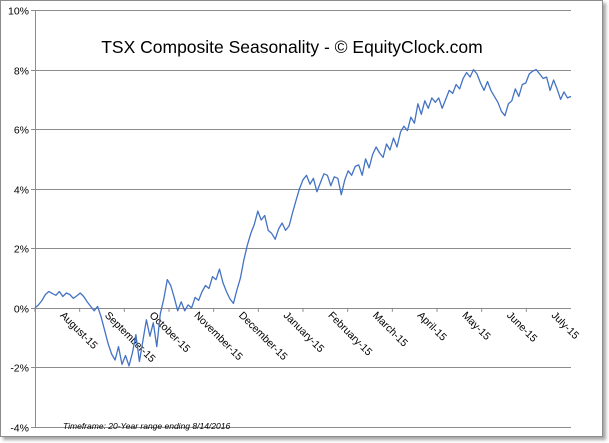  What do you see at coordinates (21, 310) in the screenshot?
I see `y-tick-label: 0%` at bounding box center [21, 310].